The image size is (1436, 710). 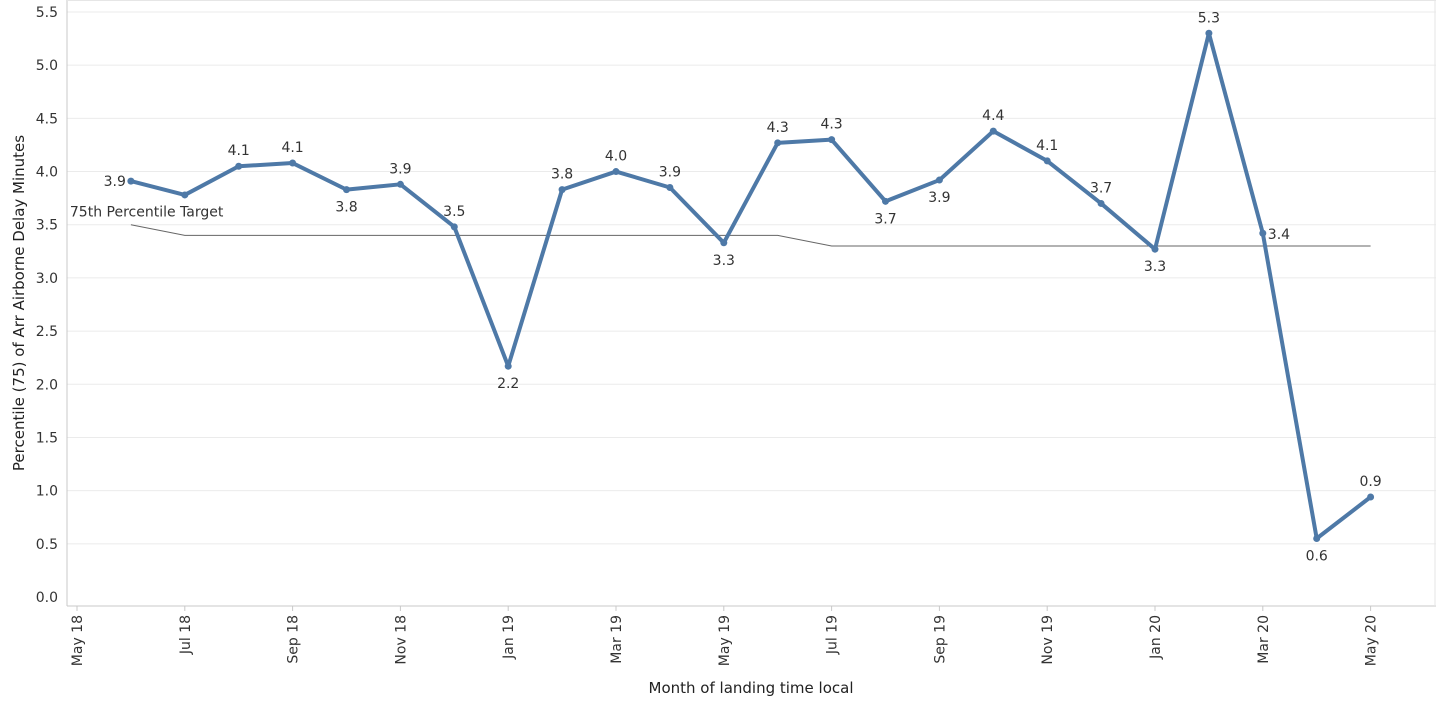 I want to click on x-tick-label: Jul 19, so click(x=833, y=635).